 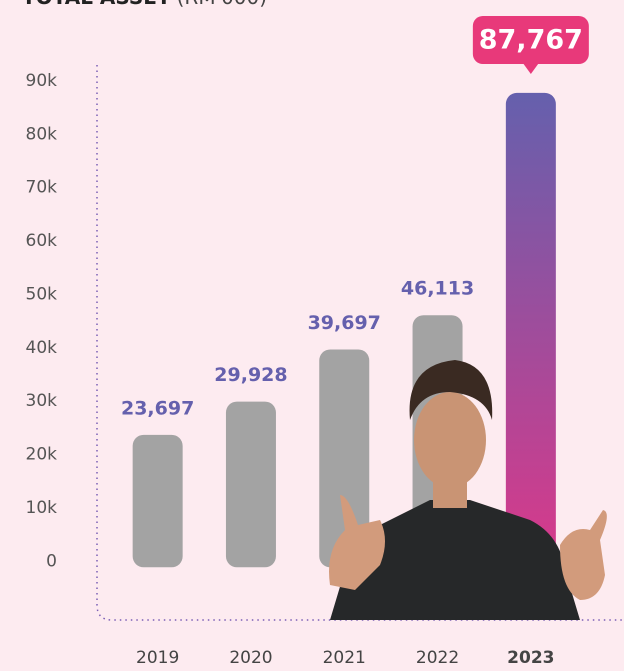 What do you see at coordinates (96, 4) in the screenshot?
I see `chart-title: TOTAL ASSET` at bounding box center [96, 4].